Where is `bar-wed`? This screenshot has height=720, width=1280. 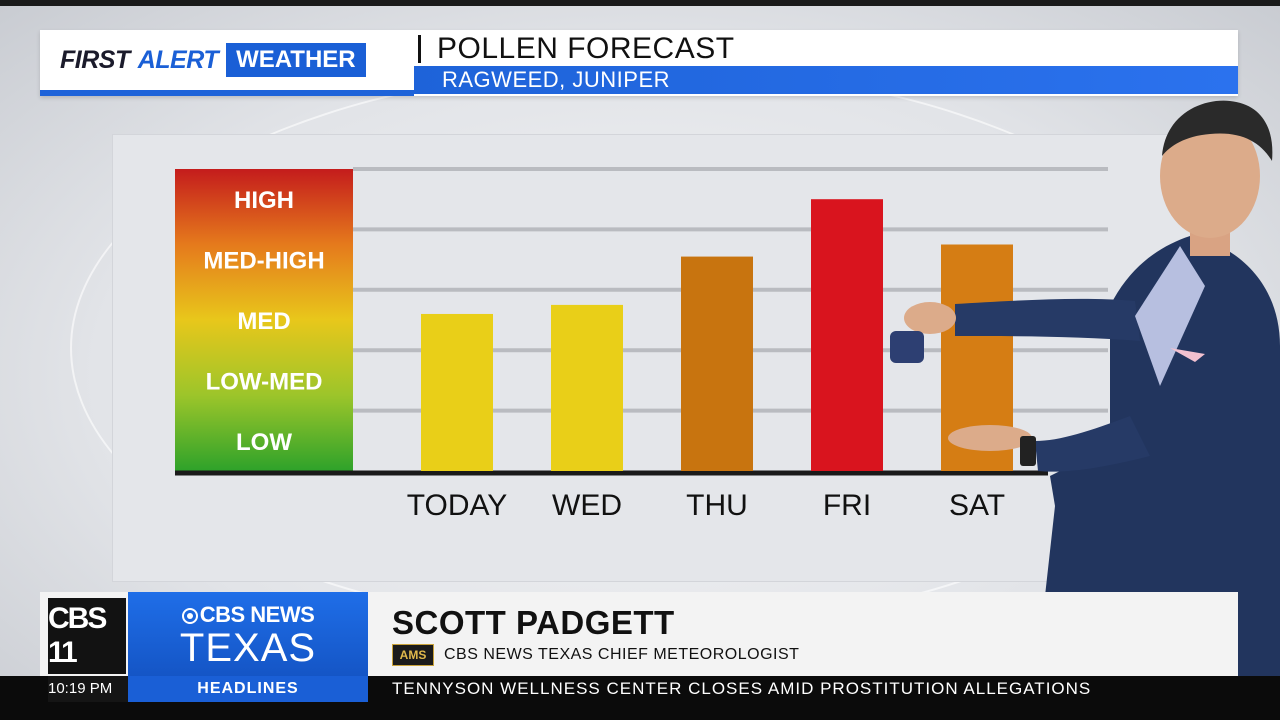 bar-wed is located at coordinates (587, 387).